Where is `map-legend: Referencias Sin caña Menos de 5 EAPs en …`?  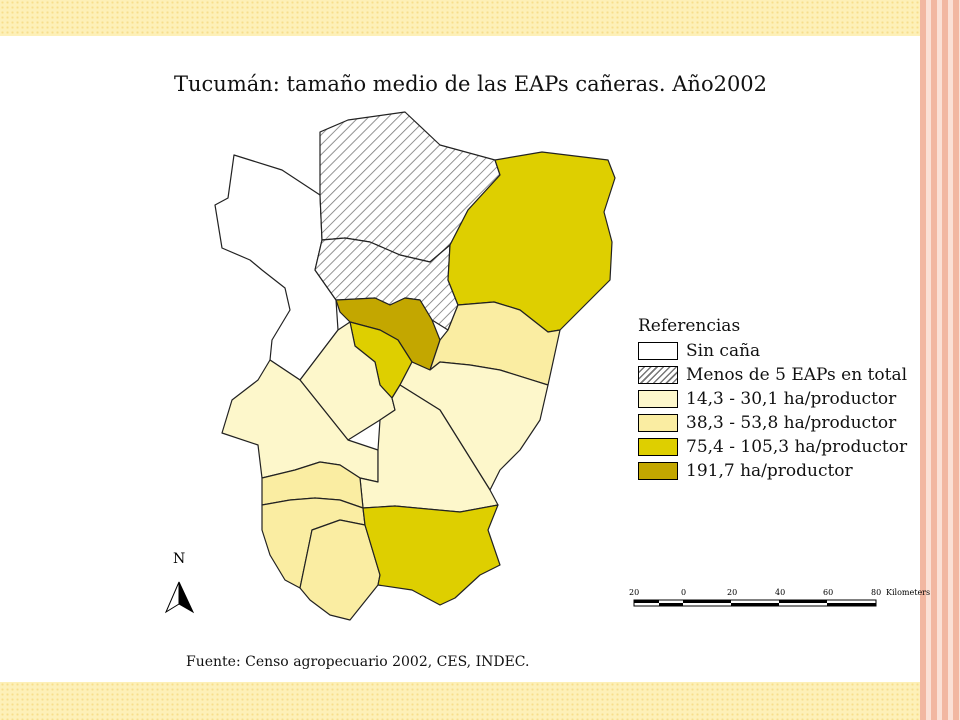
map-legend: Referencias Sin caña Menos de 5 EAPs en … is located at coordinates (772, 399).